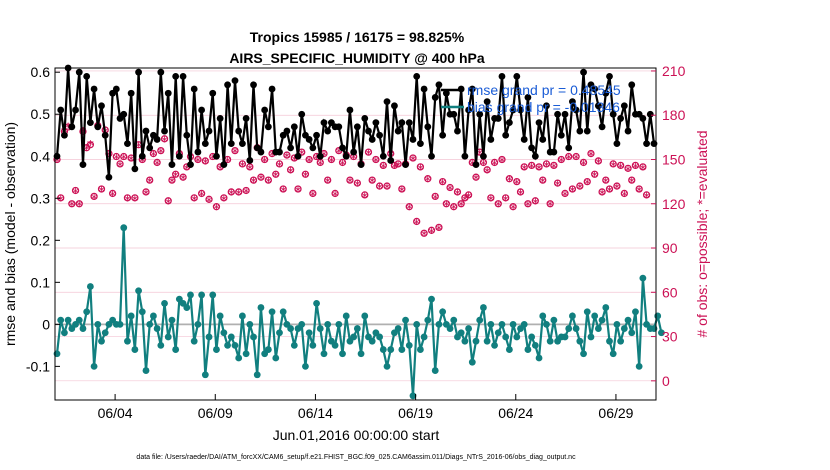 Image resolution: width=830 pixels, height=470 pixels. I want to click on y2-tick-label: 150, so click(674, 159).